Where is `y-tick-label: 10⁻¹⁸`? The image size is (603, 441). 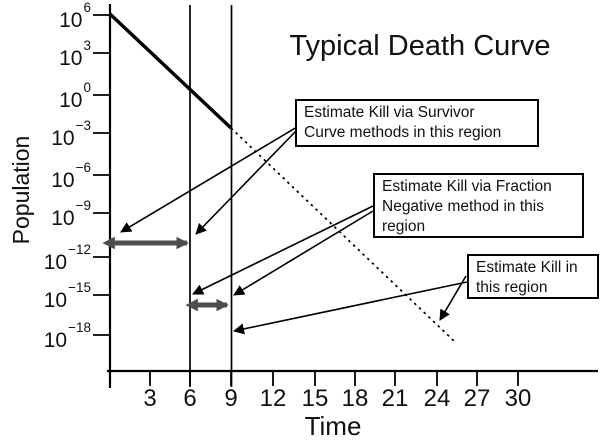 y-tick-label: 10⁻¹⁸ is located at coordinates (67, 336).